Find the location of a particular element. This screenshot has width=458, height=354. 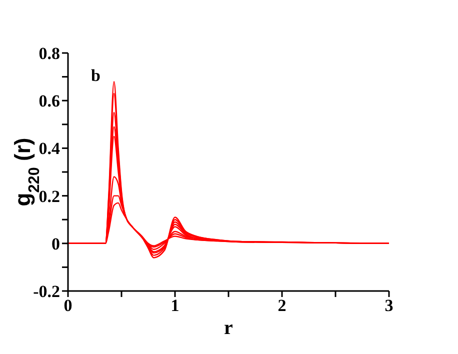

x-tick-label: 3 is located at coordinates (389, 306).